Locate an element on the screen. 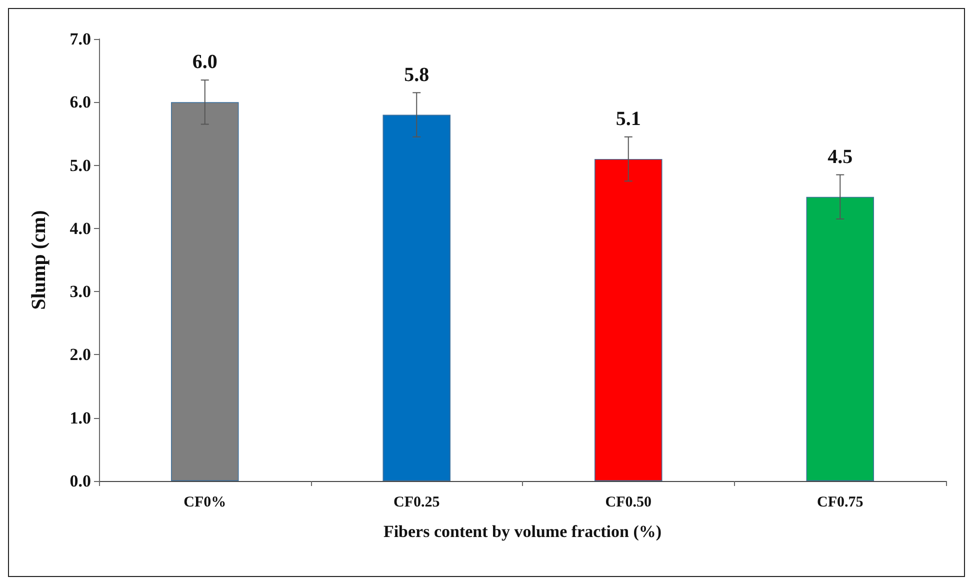 This screenshot has height=587, width=975. y-tick-label: 0.0 is located at coordinates (80, 481).